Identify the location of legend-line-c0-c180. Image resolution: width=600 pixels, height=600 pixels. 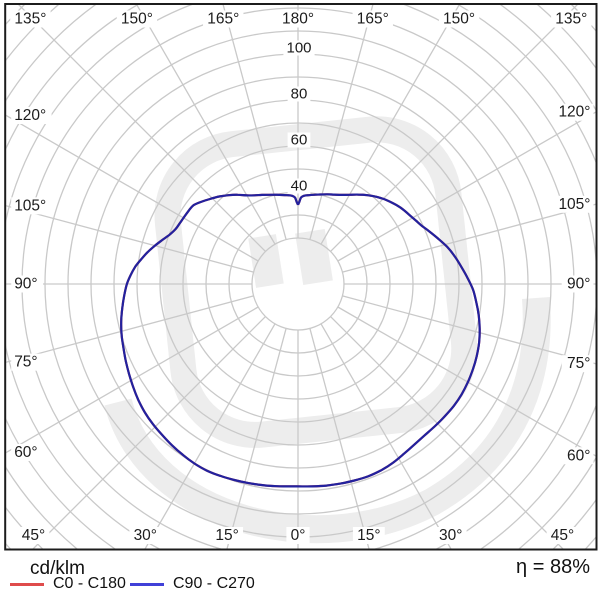
(27, 584).